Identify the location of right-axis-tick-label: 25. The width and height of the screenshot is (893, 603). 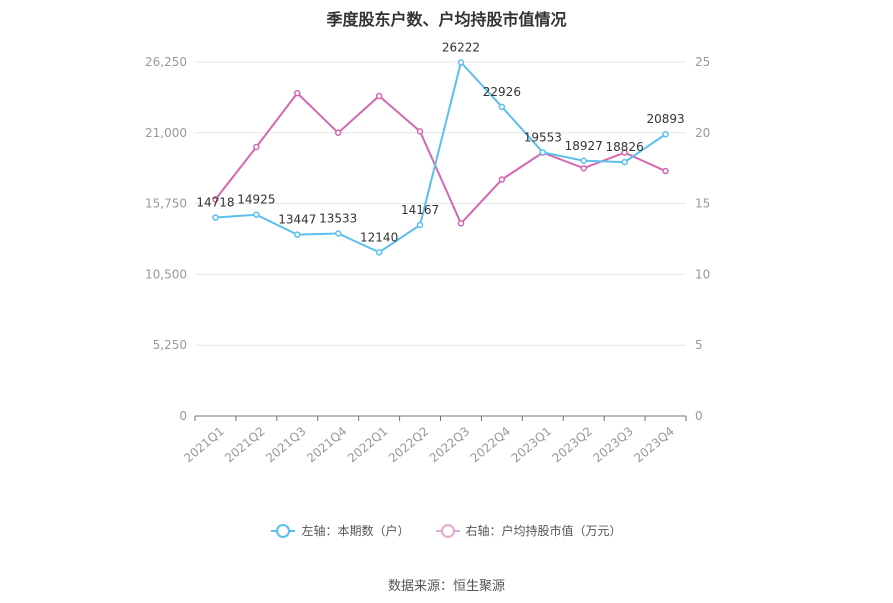
(702, 62).